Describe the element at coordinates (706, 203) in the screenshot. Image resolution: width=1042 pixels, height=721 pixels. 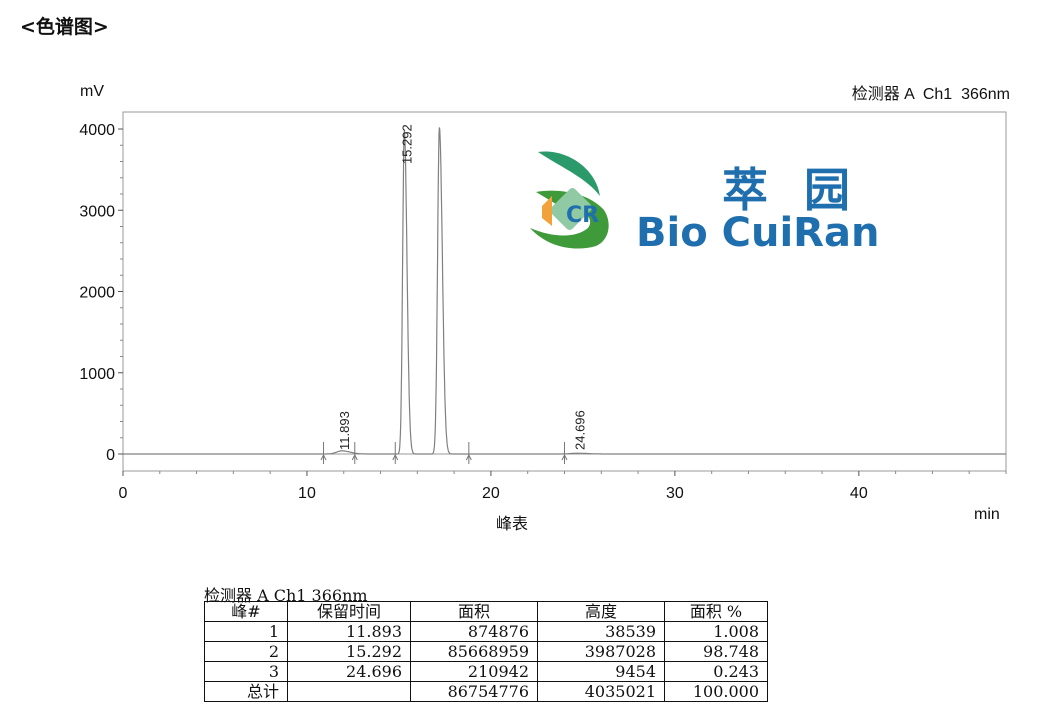
I see `bio-cuiran-logo: CR 萃园 Bio CuiRan` at that location.